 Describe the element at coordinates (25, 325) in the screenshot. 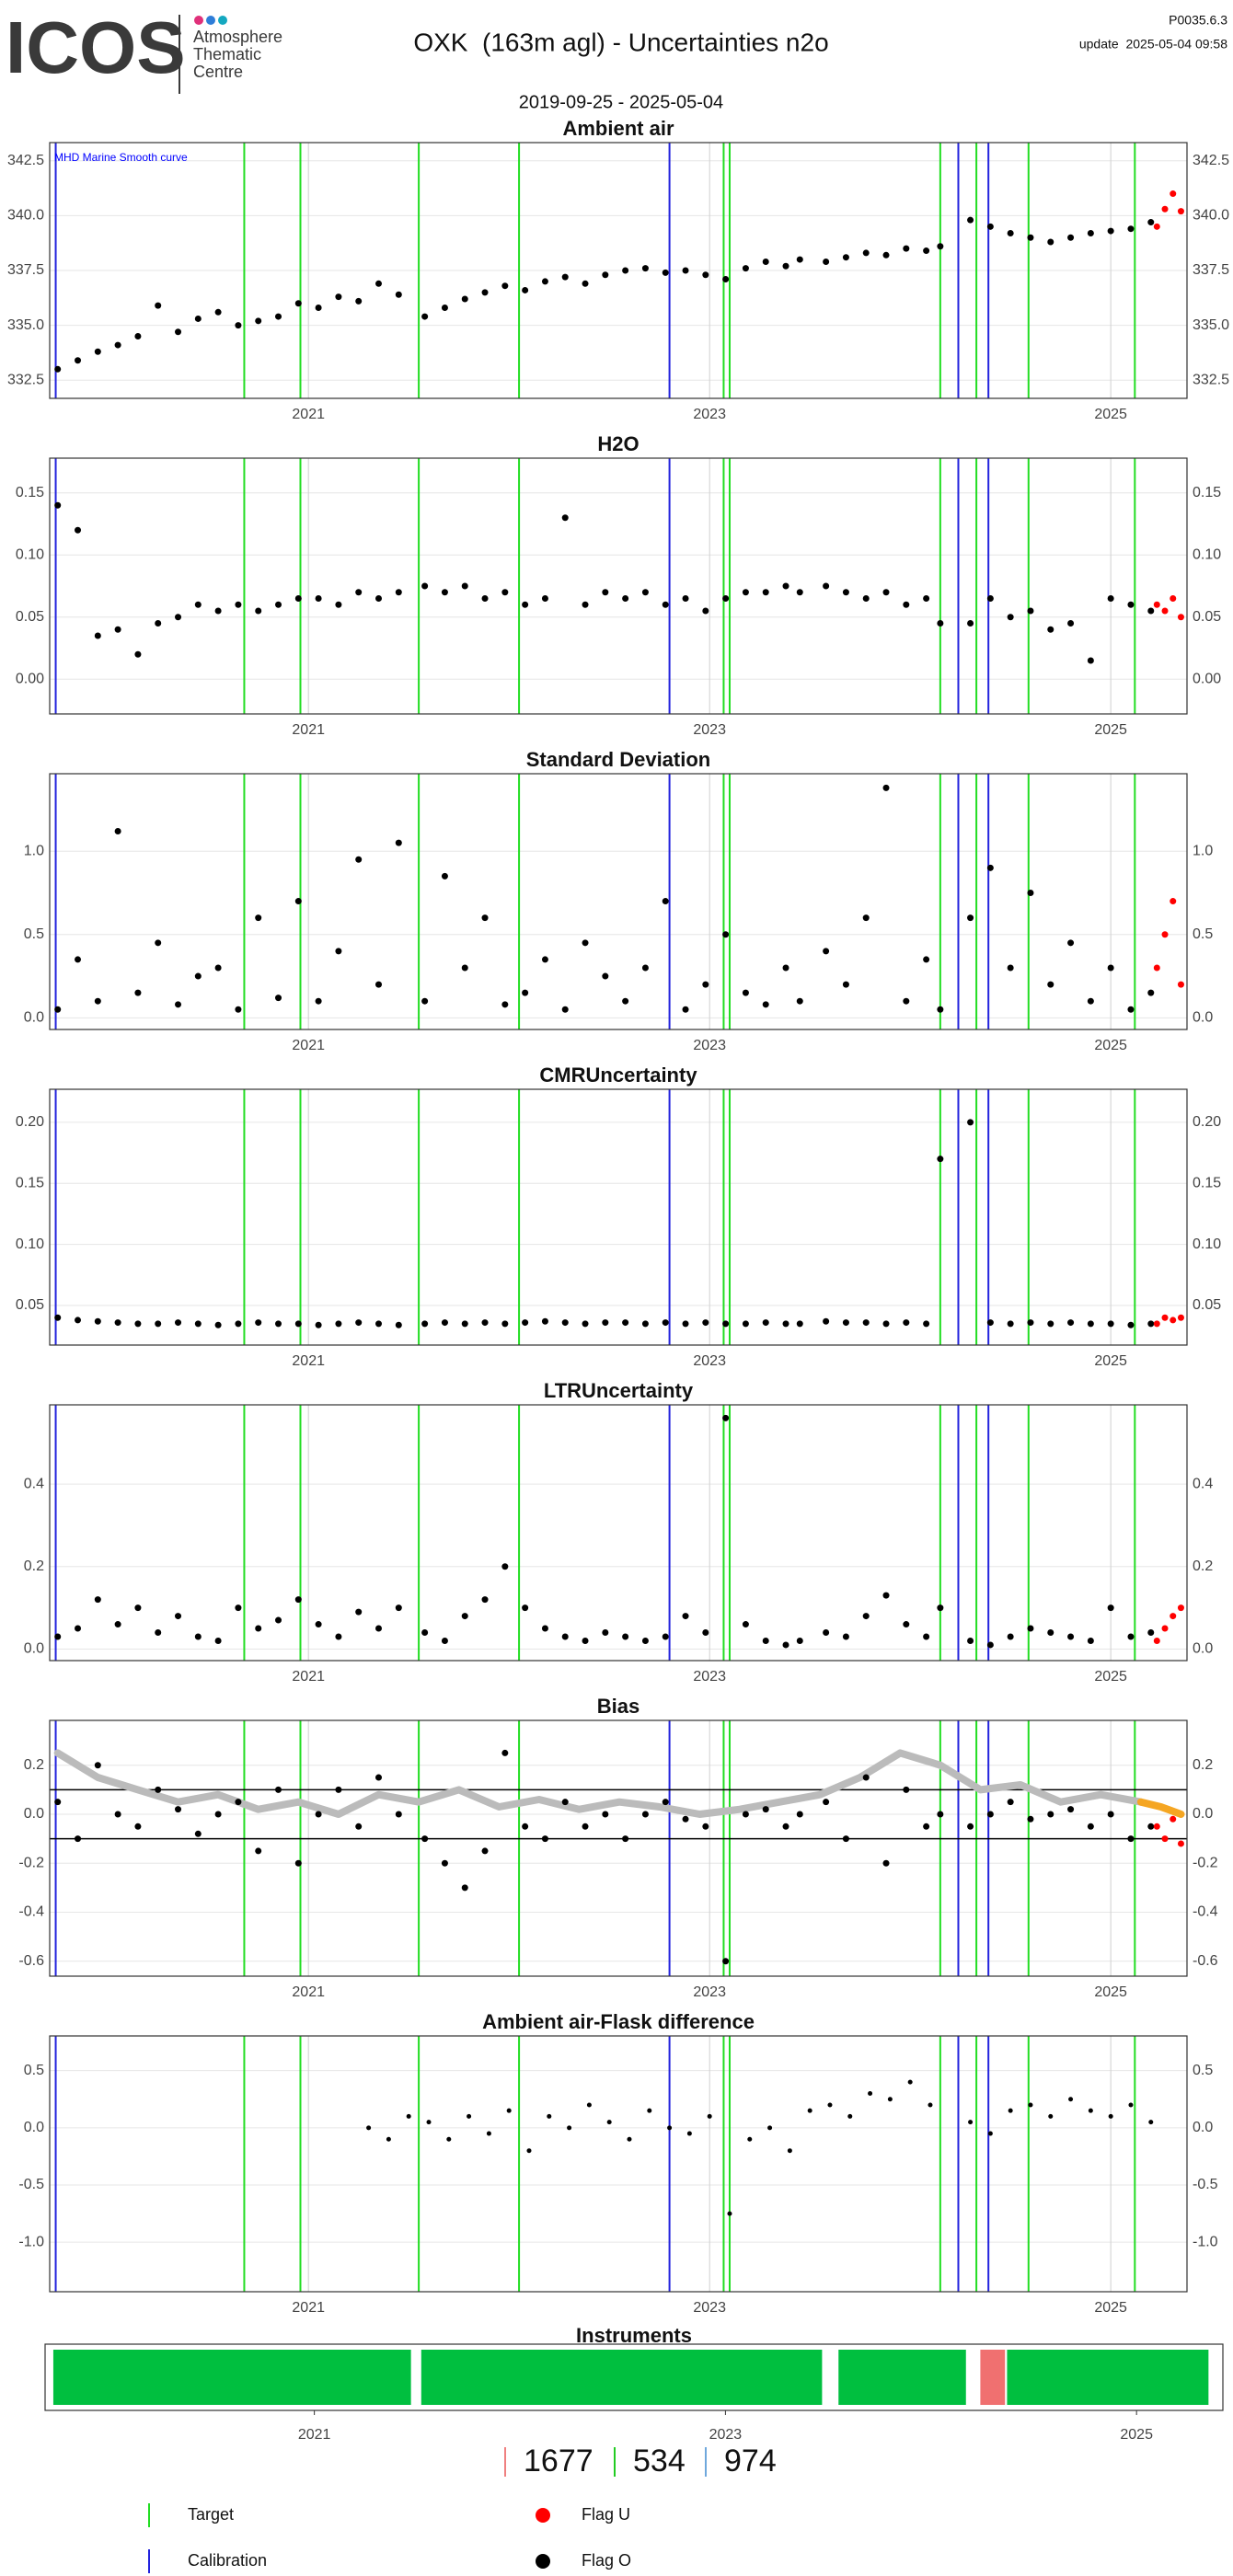

I see `y-tick-label: 335.0` at that location.